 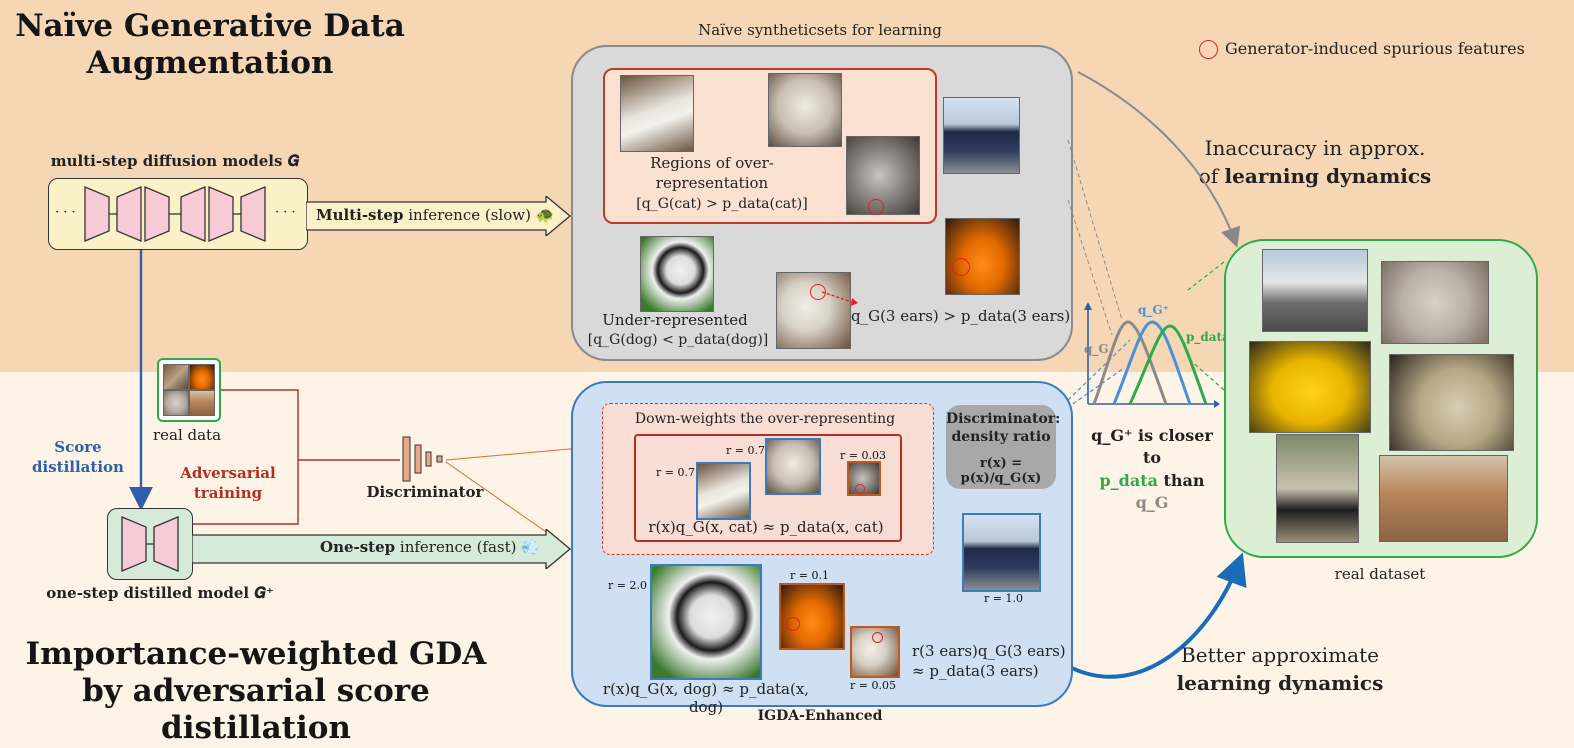 I want to click on r-truck: r = 1.0, so click(x=1003, y=598).